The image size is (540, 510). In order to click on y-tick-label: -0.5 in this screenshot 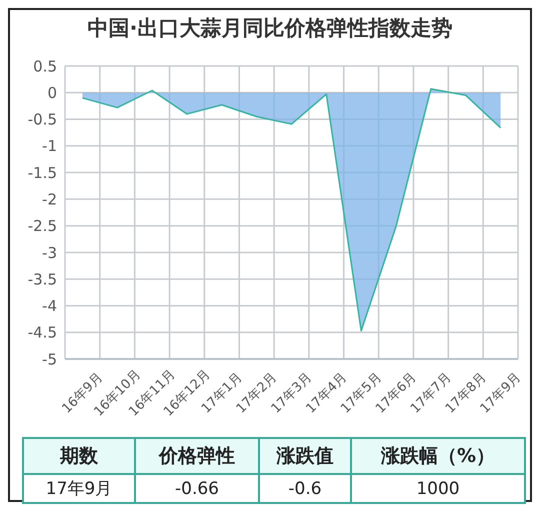, I will do `click(42, 119)`.